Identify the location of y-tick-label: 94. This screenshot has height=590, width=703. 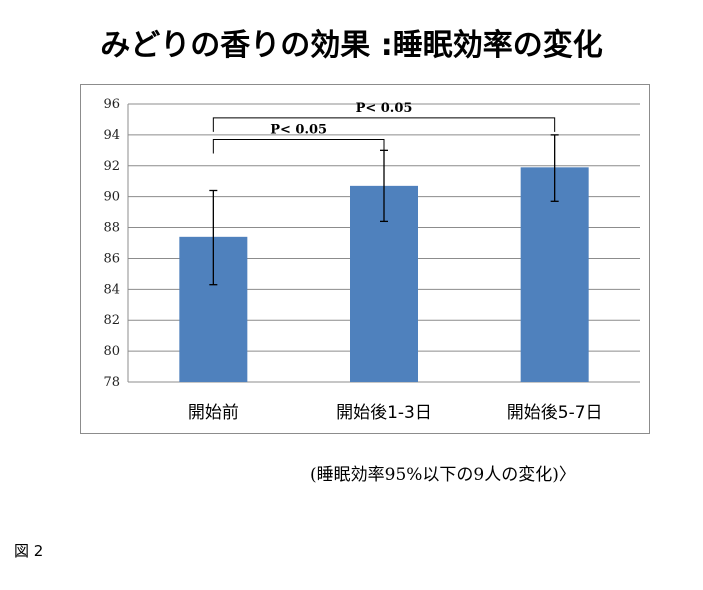
(111, 135).